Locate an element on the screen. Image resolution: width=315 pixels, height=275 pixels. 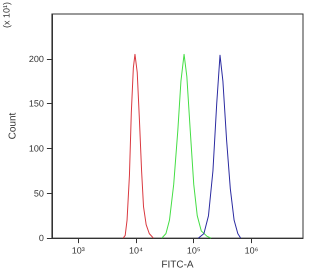
x-tick-label: 10⁴ is located at coordinates (136, 251).